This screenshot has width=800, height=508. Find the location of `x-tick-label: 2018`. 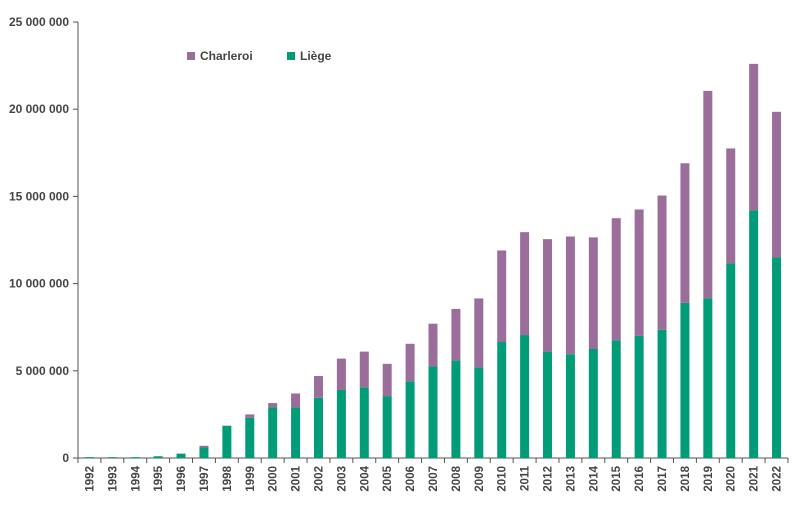

x-tick-label: 2018 is located at coordinates (686, 478).